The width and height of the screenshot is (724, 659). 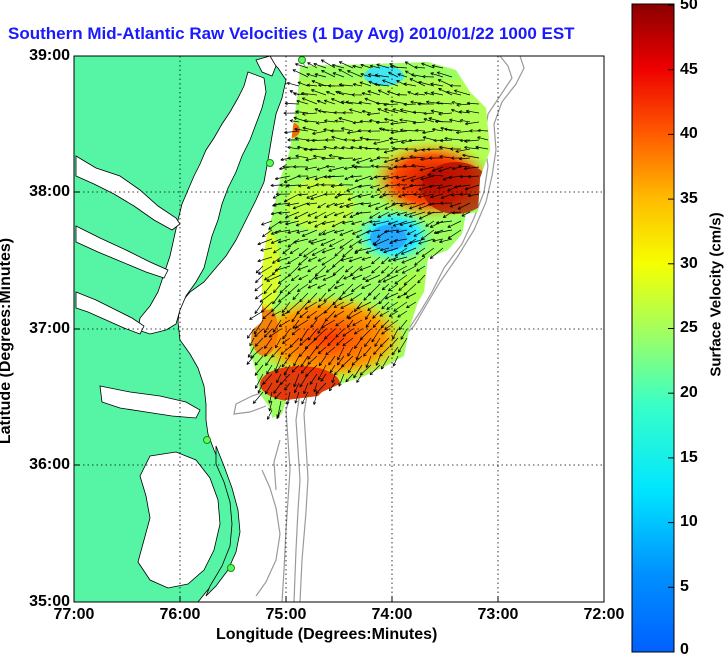 What do you see at coordinates (671, 296) in the screenshot?
I see `colorbar-ticks` at bounding box center [671, 296].